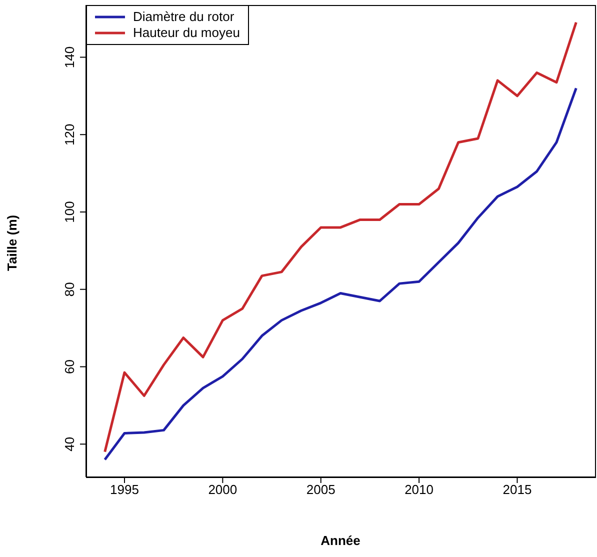 This screenshot has width=597, height=557. What do you see at coordinates (223, 490) in the screenshot?
I see `x-tick-label: 2000` at bounding box center [223, 490].